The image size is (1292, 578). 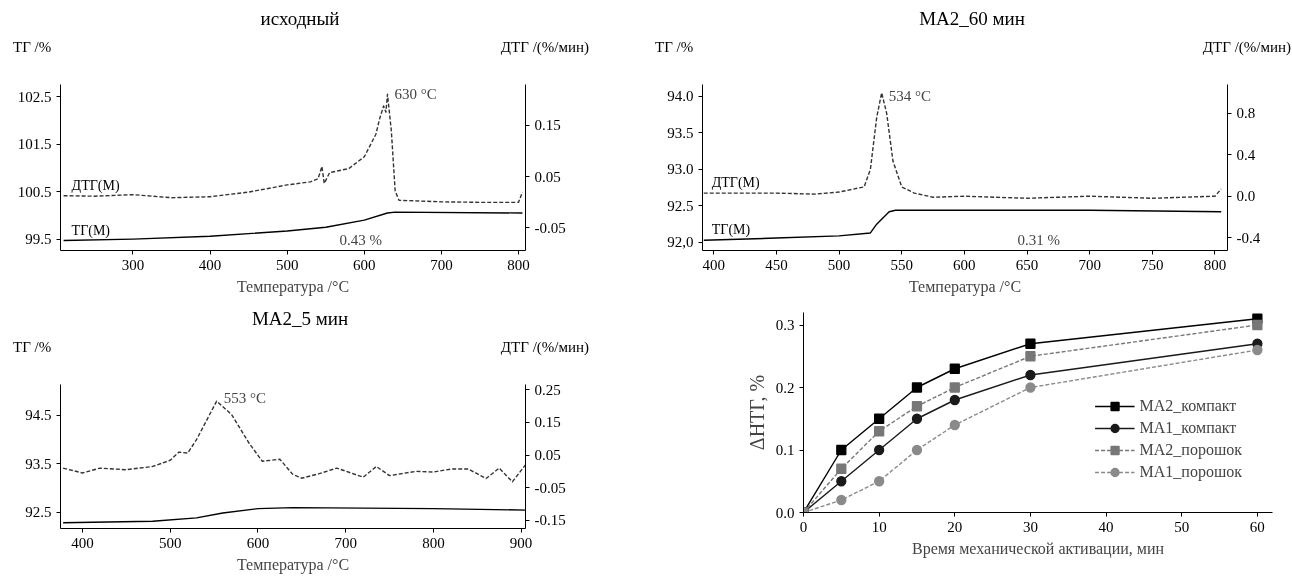 I want to click on y2-tick-label: 0.0, so click(x=1246, y=196).